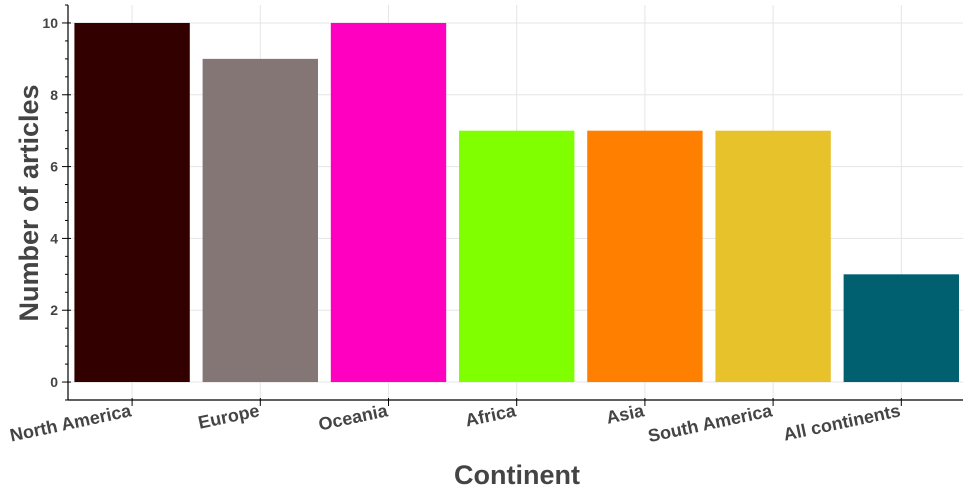 Image resolution: width=970 pixels, height=500 pixels. Describe the element at coordinates (842, 422) in the screenshot. I see `x-tick-label: All continents` at that location.